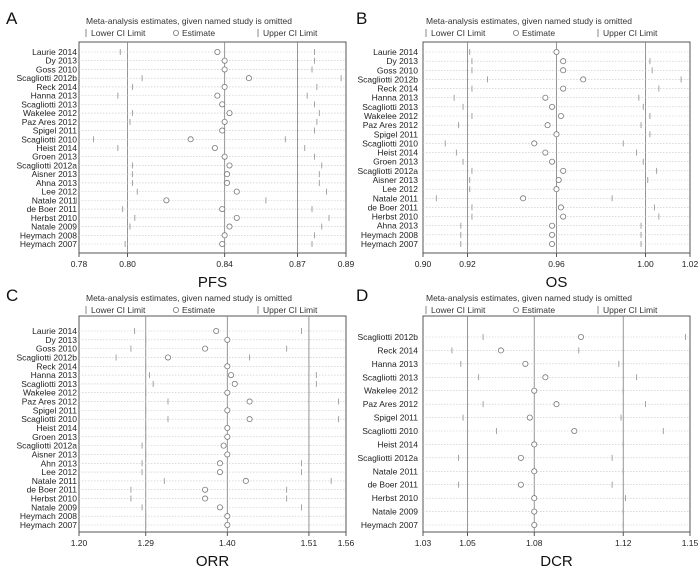  Describe the element at coordinates (346, 543) in the screenshot. I see `x-tick-label: 1.56` at that location.